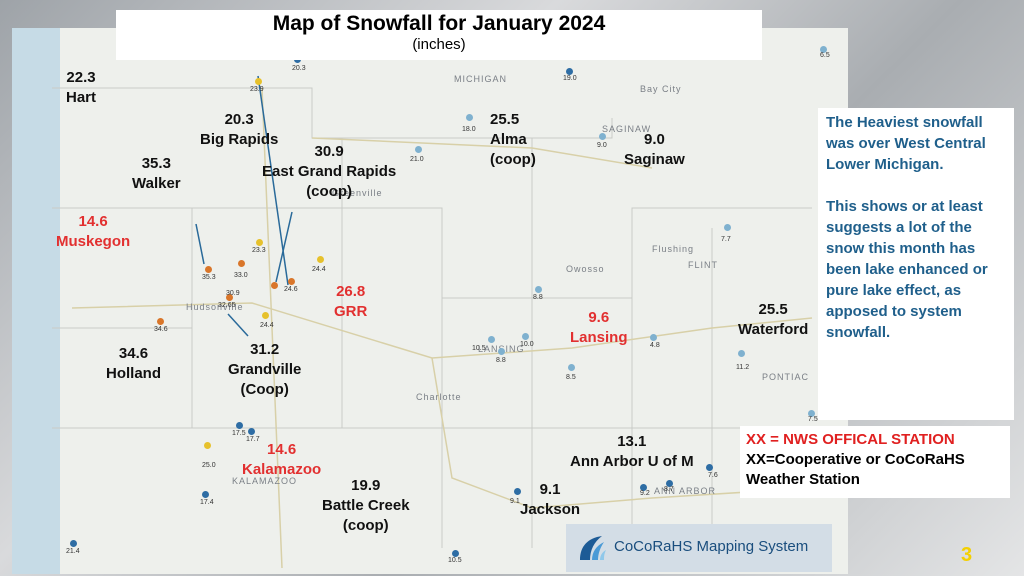 This screenshot has height=576, width=1024. I want to click on map-name-michigan: MICHIGAN, so click(480, 79).